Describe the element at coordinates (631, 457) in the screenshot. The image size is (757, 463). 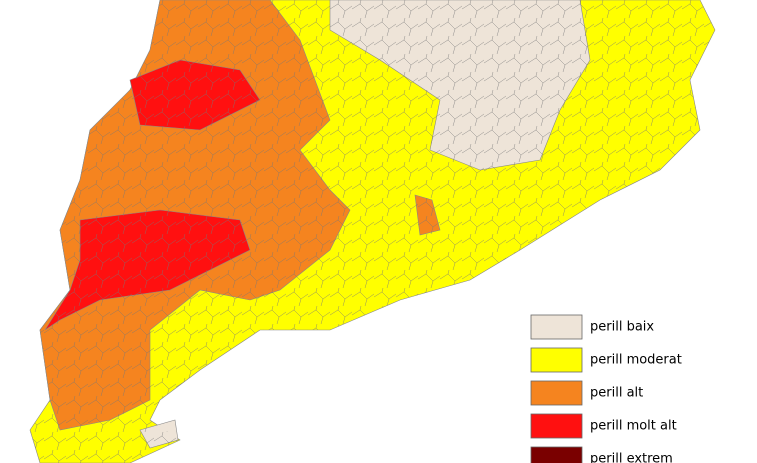
I see `legend-label: perill extrem` at that location.